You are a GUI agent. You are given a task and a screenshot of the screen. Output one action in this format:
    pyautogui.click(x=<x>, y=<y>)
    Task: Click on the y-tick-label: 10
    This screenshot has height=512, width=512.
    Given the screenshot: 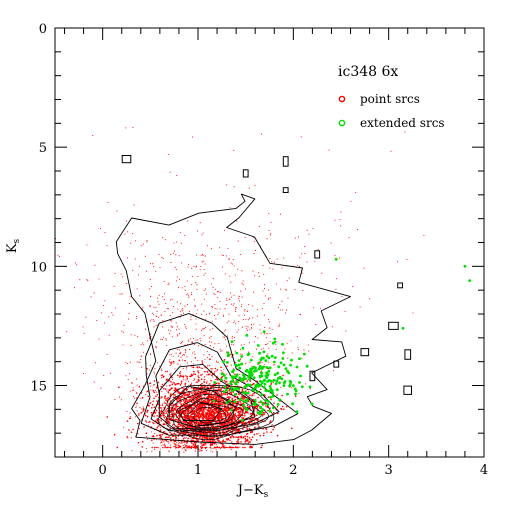 What is the action you would take?
    pyautogui.click(x=38, y=267)
    